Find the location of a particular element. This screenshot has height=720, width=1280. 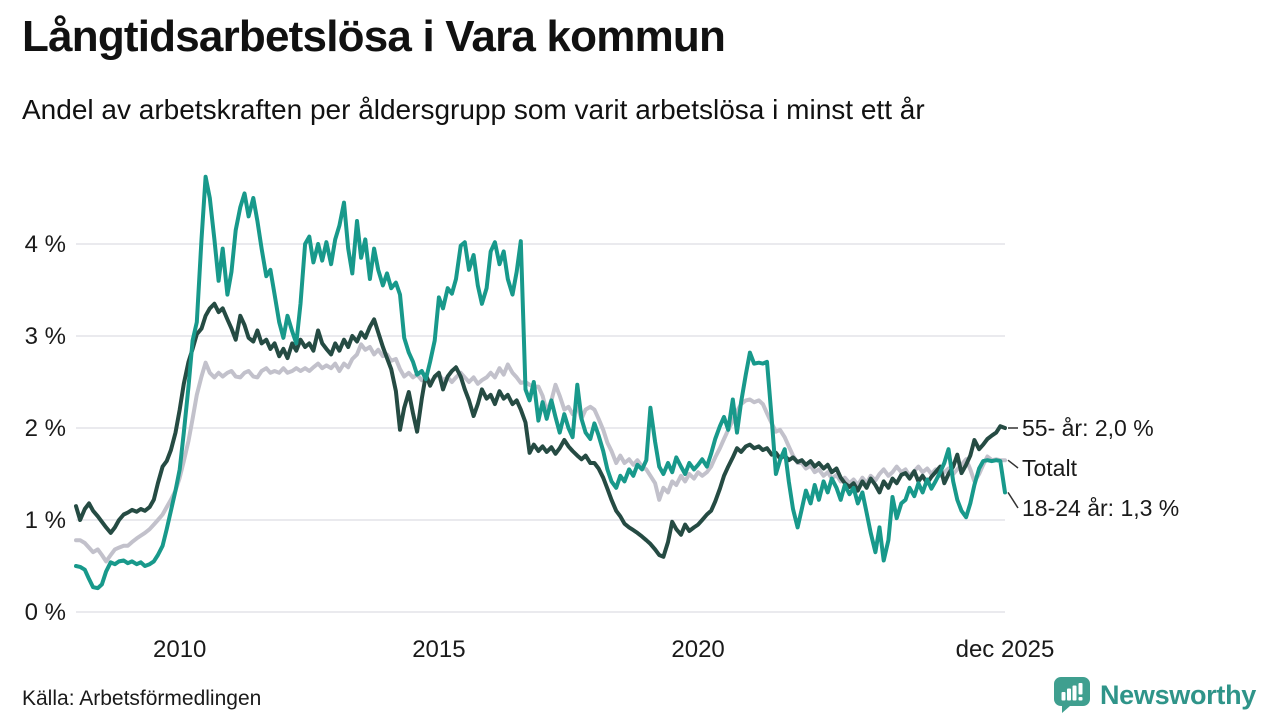

x-axis-tick-label: 2010 is located at coordinates (179, 649).